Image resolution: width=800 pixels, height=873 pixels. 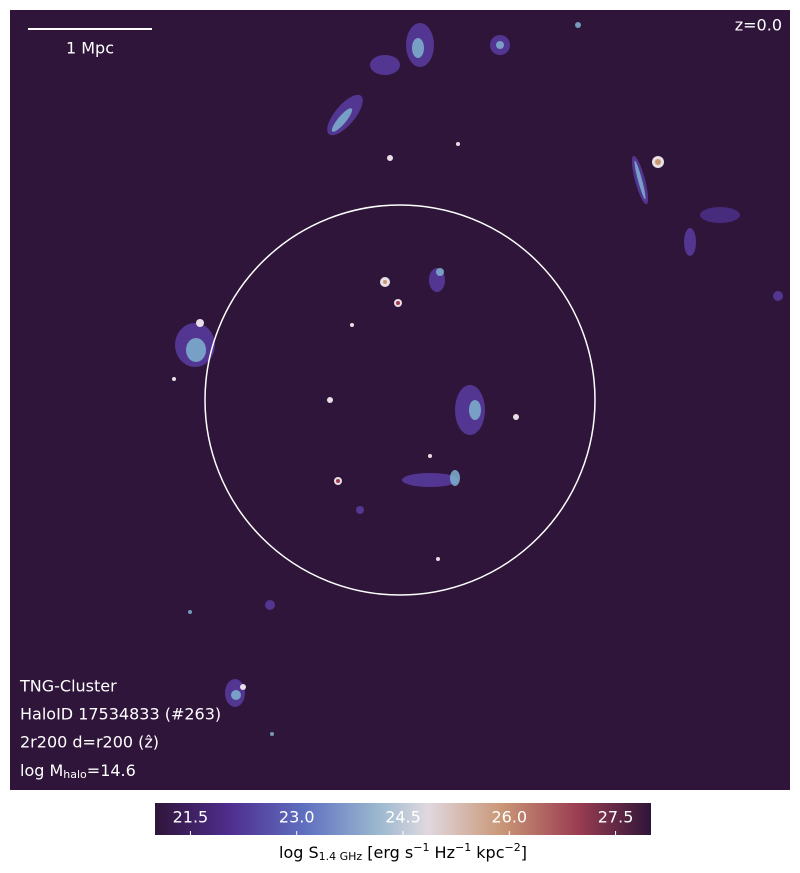 I want to click on mass-label: log Mhalo=14.6, so click(x=78, y=771).